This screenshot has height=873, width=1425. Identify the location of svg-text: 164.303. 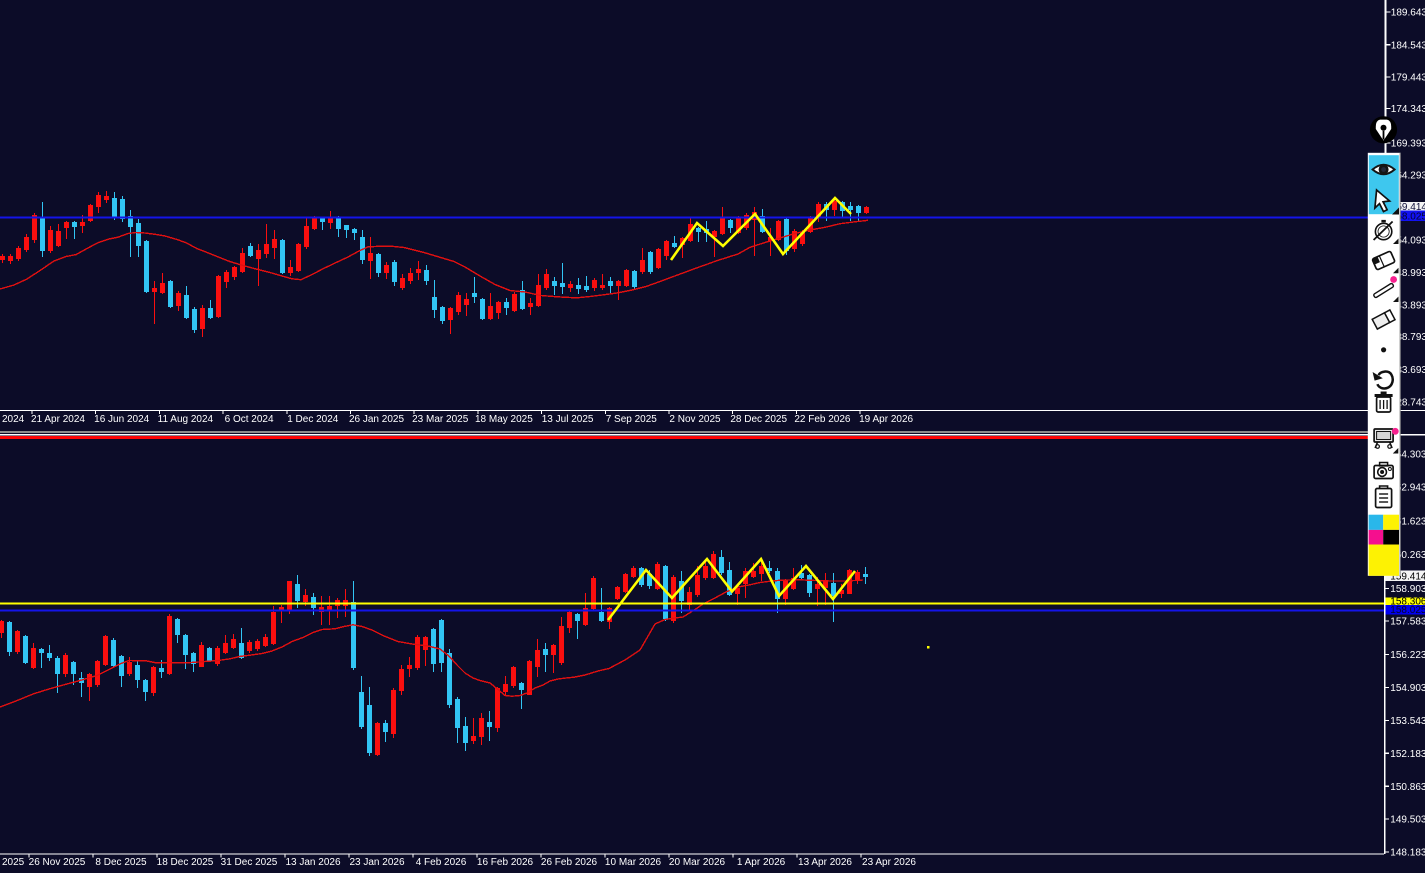
(1407, 455).